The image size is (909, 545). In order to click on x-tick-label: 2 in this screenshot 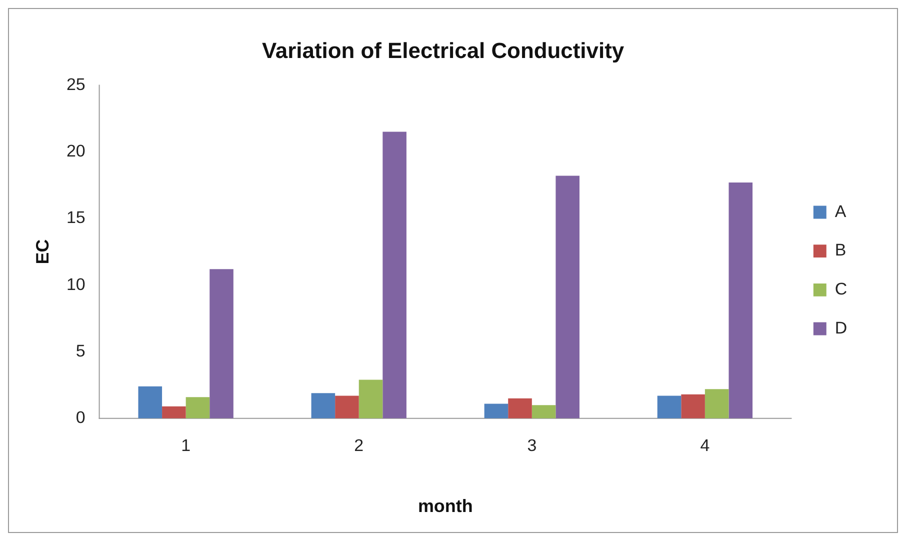, I will do `click(359, 446)`.